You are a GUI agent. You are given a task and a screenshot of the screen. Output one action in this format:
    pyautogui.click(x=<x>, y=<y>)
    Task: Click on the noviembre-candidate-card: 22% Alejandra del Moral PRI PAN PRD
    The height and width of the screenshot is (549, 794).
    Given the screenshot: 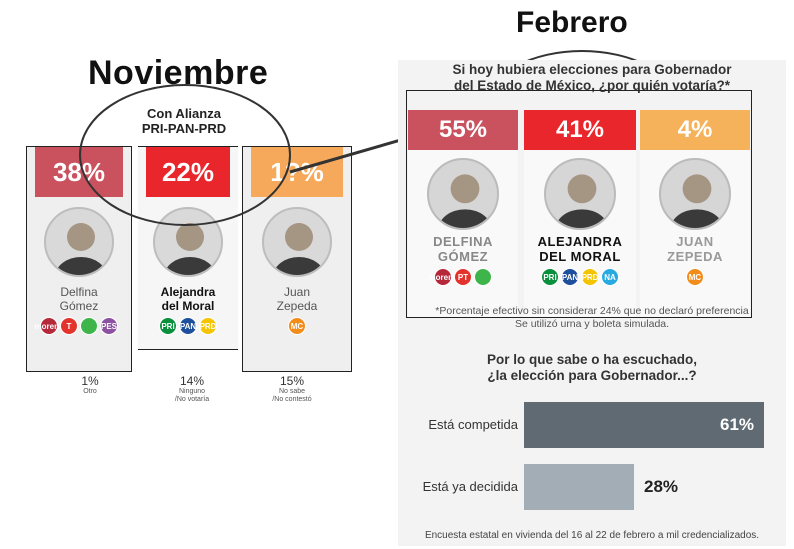 What is the action you would take?
    pyautogui.click(x=188, y=248)
    